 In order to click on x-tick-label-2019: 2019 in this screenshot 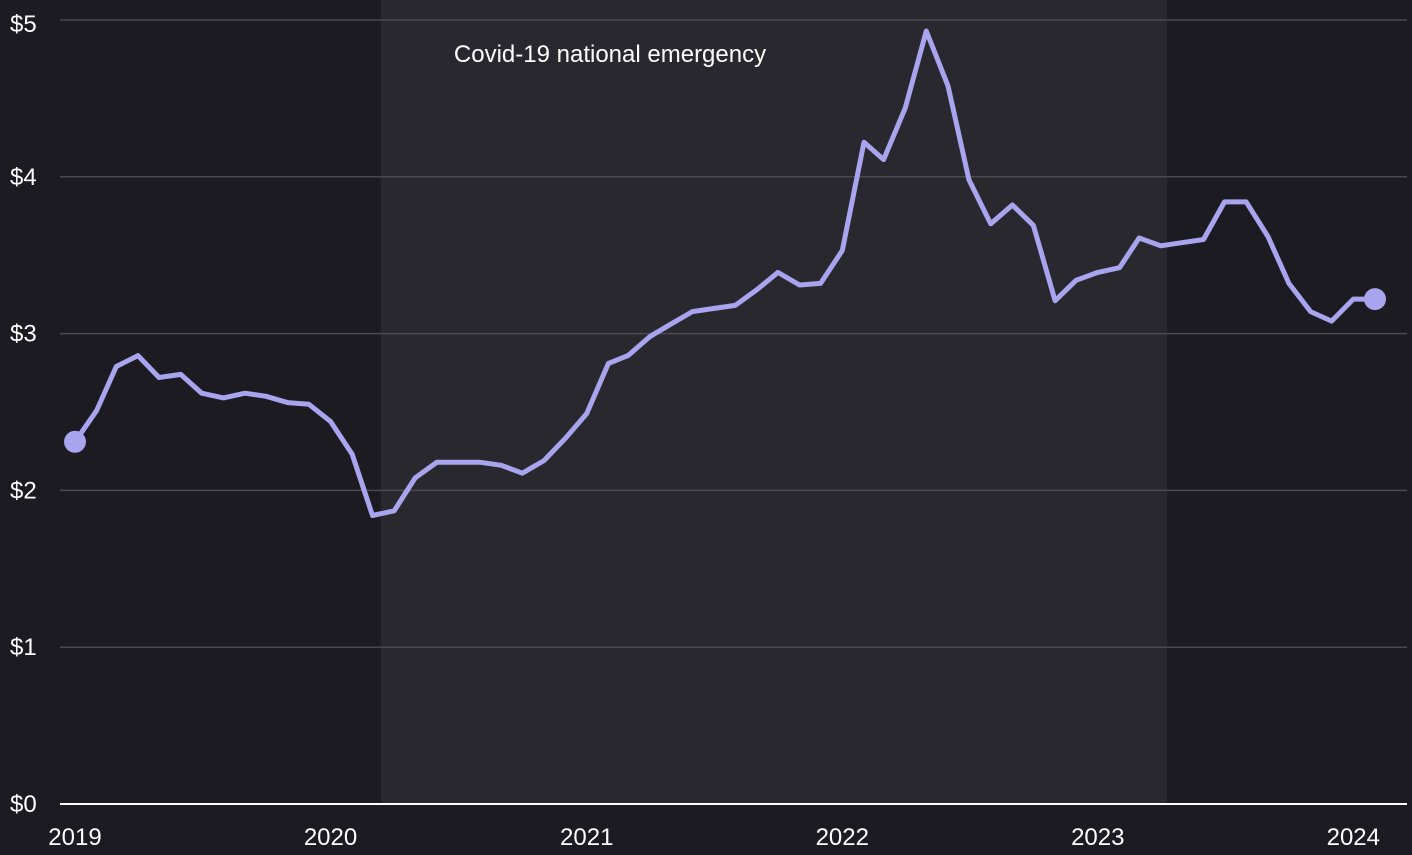, I will do `click(74, 837)`.